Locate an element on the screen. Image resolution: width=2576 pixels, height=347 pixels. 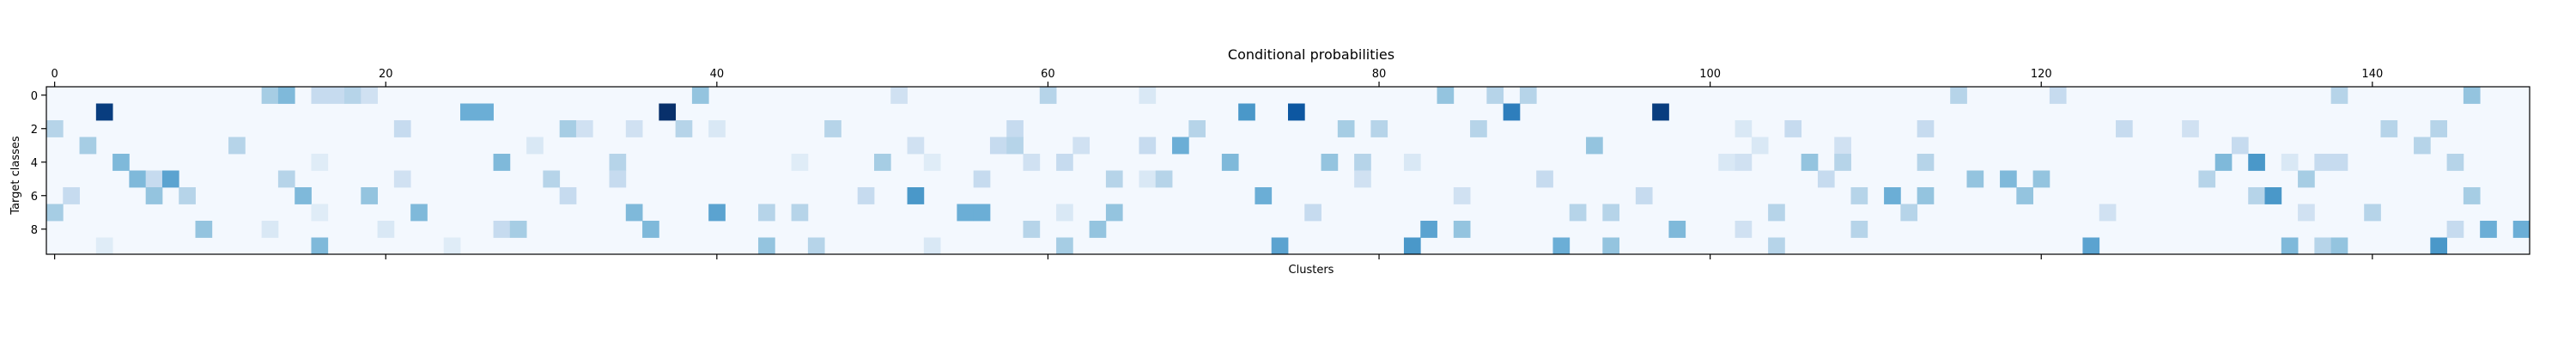
x-tick-label: 40 is located at coordinates (717, 74).